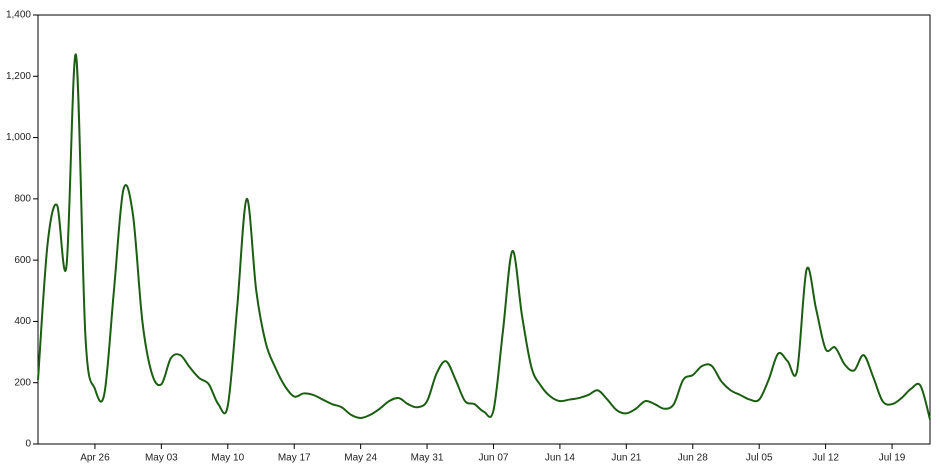  I want to click on x-tick-label: May 17, so click(294, 458).